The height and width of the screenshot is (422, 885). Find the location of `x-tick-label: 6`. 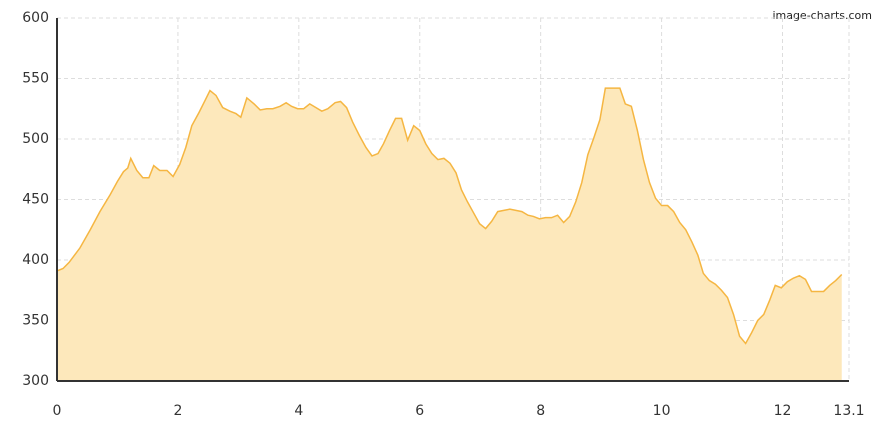

x-tick-label: 6 is located at coordinates (419, 411).